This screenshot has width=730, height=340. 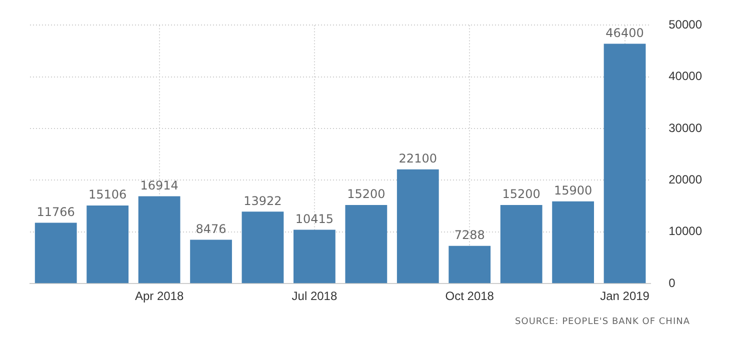 I want to click on x-tick-label: Jan 2019, so click(x=625, y=296).